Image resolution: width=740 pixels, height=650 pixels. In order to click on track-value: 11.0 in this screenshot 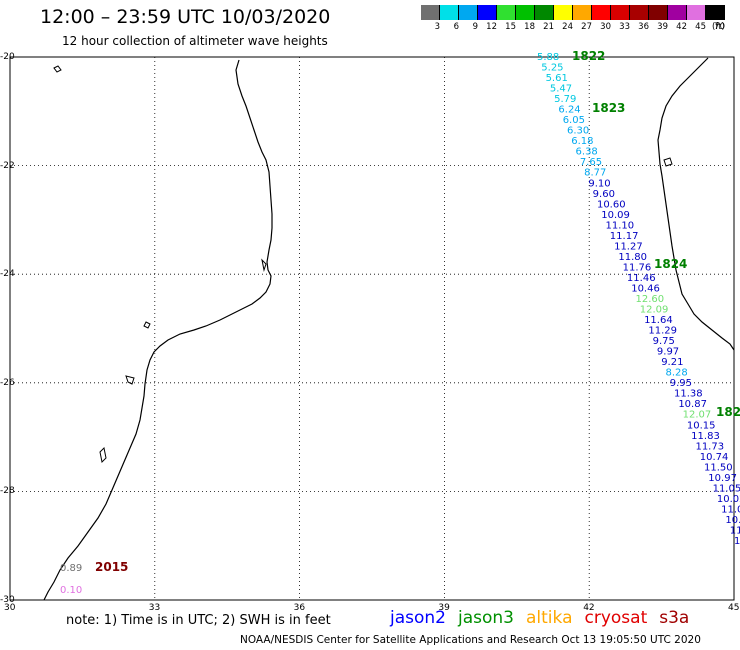, I will do `click(730, 509)`.